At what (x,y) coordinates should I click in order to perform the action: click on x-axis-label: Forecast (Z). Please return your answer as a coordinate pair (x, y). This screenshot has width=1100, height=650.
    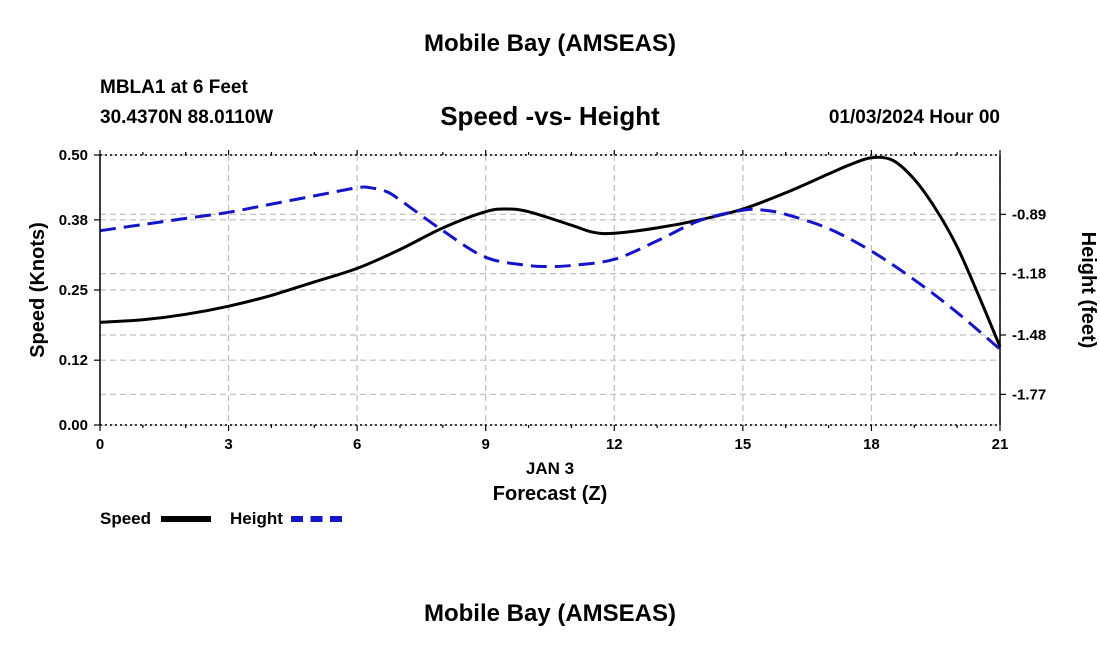
    Looking at the image, I should click on (550, 494).